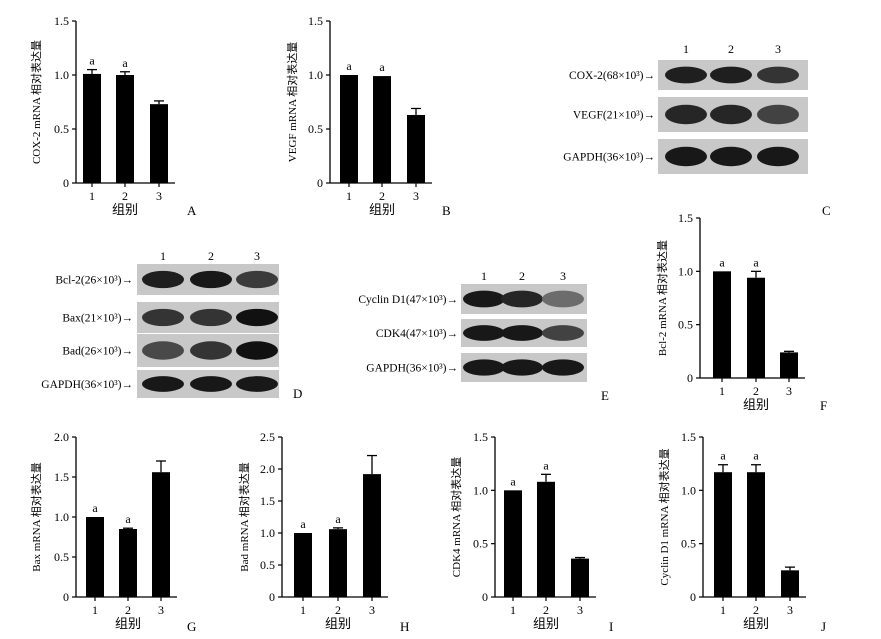 The height and width of the screenshot is (639, 881). I want to click on panel-label: A, so click(192, 210).